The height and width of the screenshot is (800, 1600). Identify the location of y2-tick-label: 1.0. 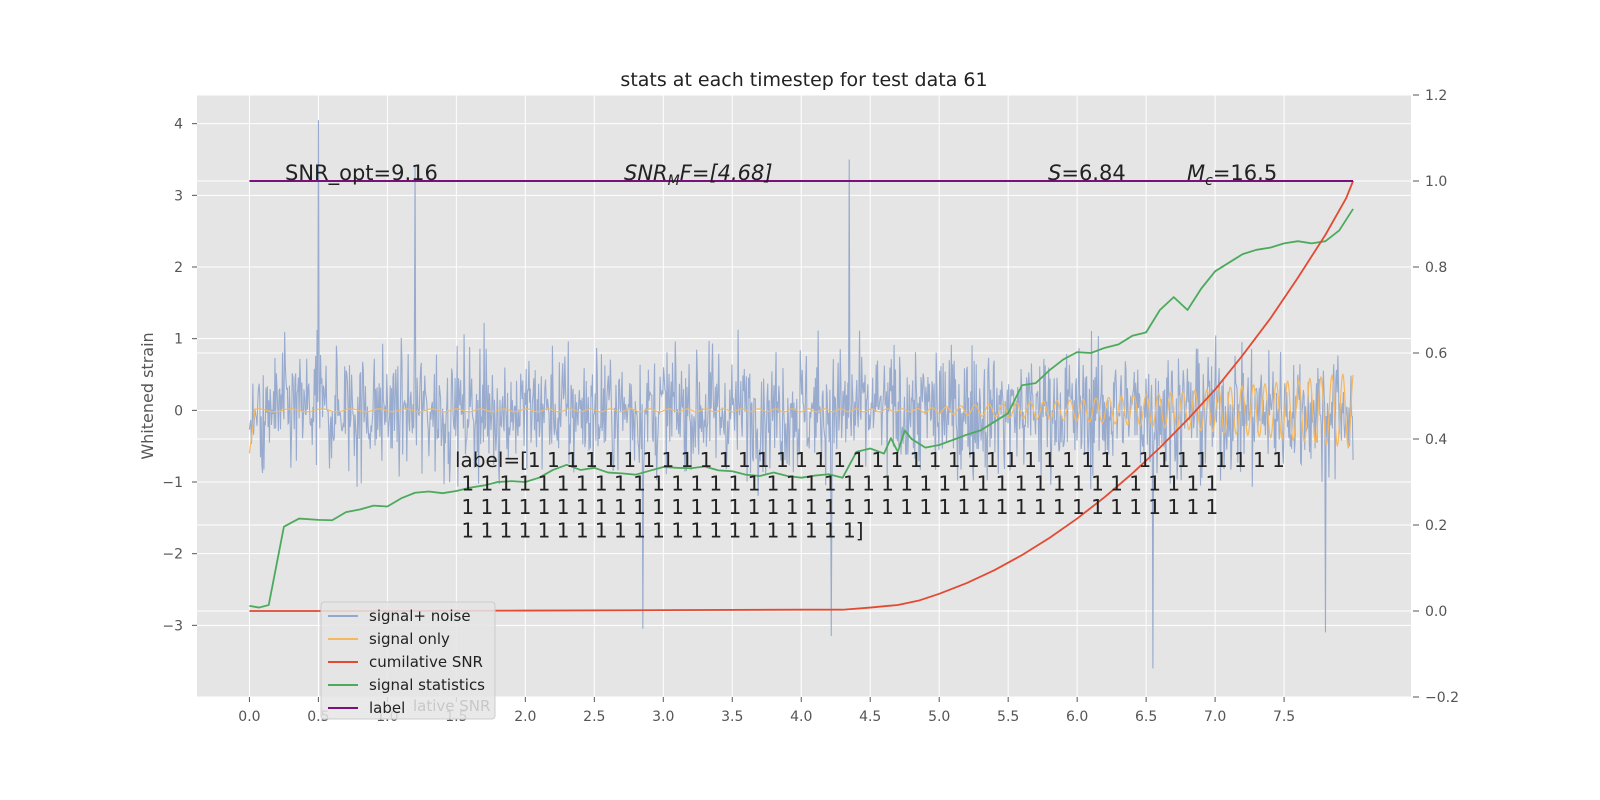
(1436, 182).